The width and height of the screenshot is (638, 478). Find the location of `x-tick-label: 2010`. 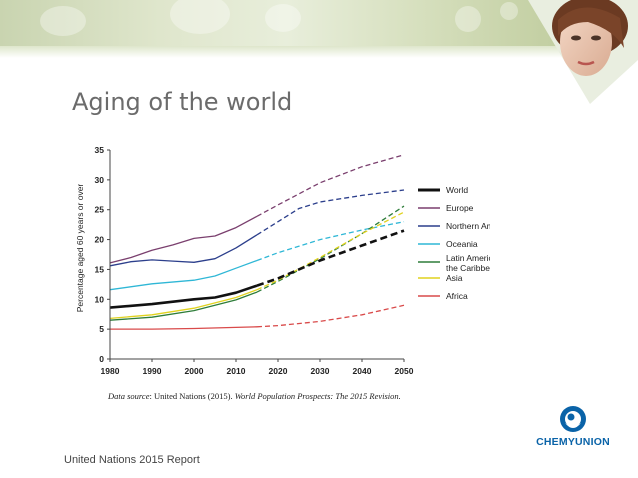

x-tick-label: 2010 is located at coordinates (236, 371).